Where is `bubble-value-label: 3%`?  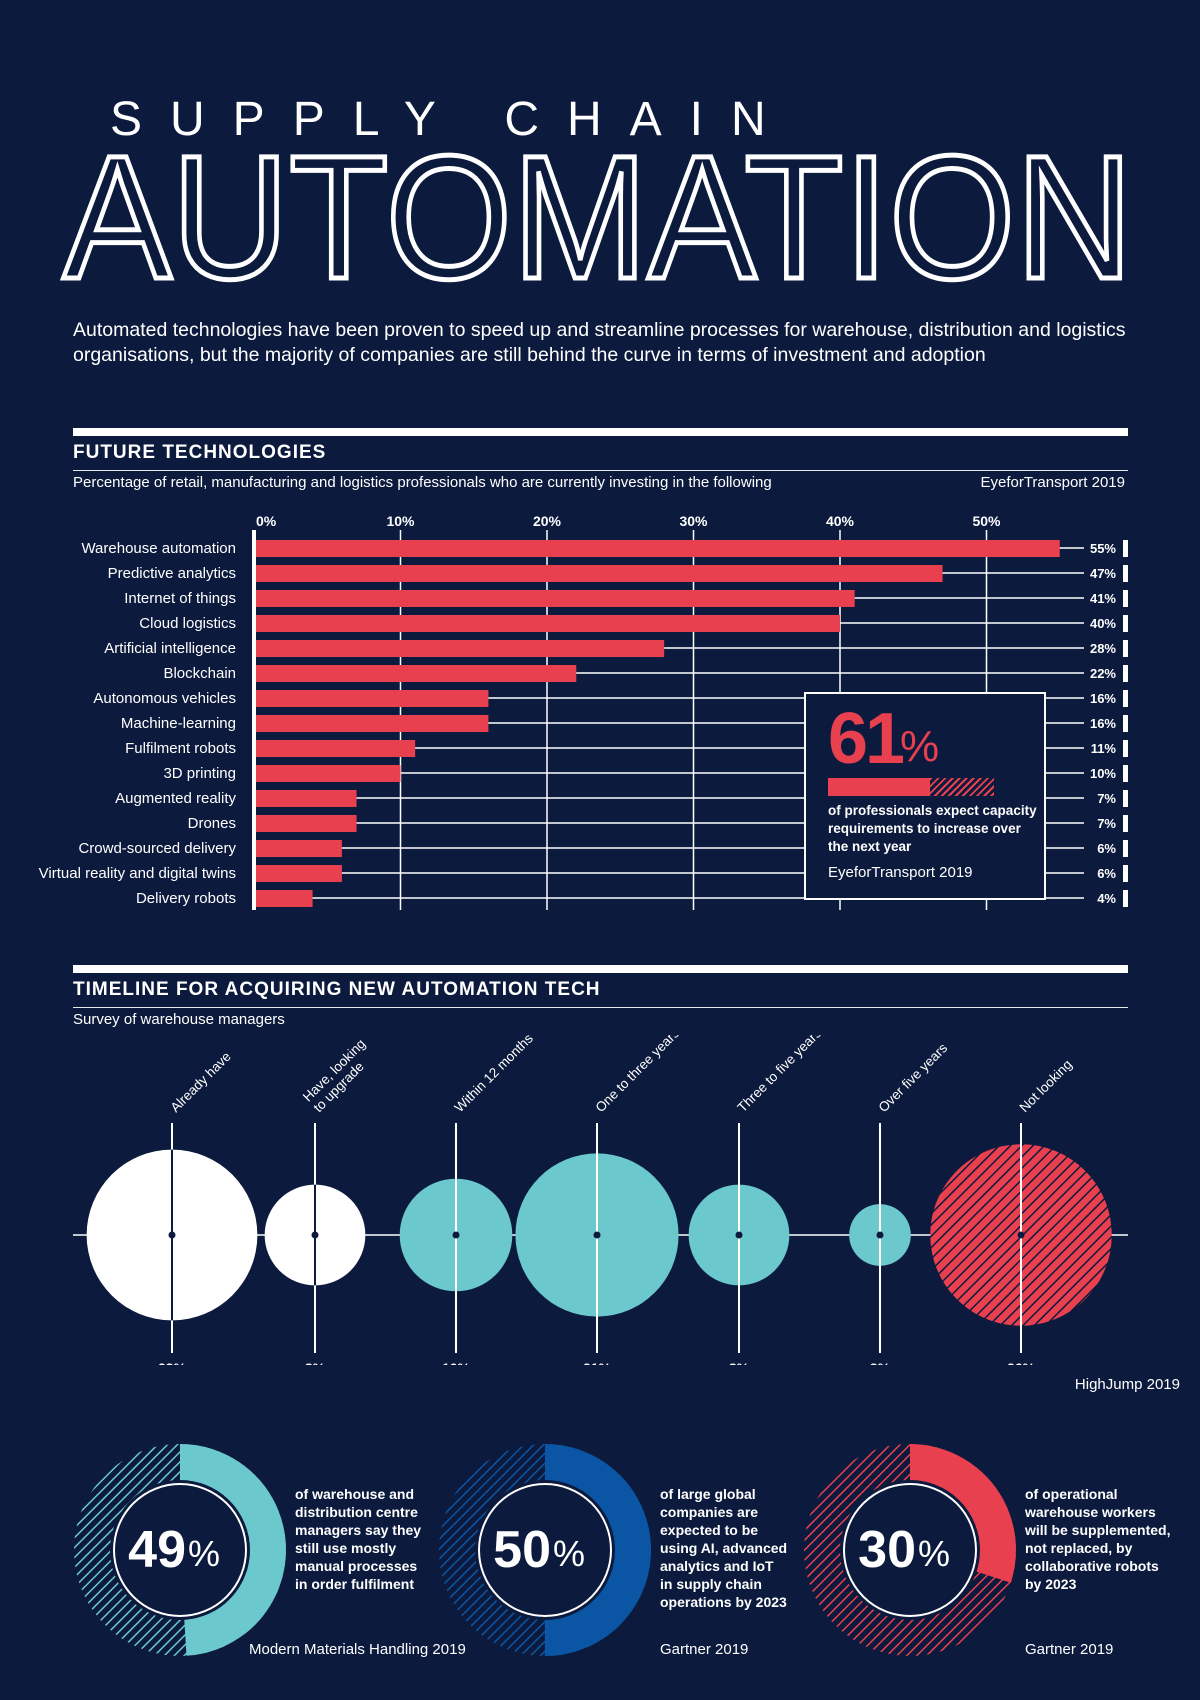
bubble-value-label: 3% is located at coordinates (880, 1362).